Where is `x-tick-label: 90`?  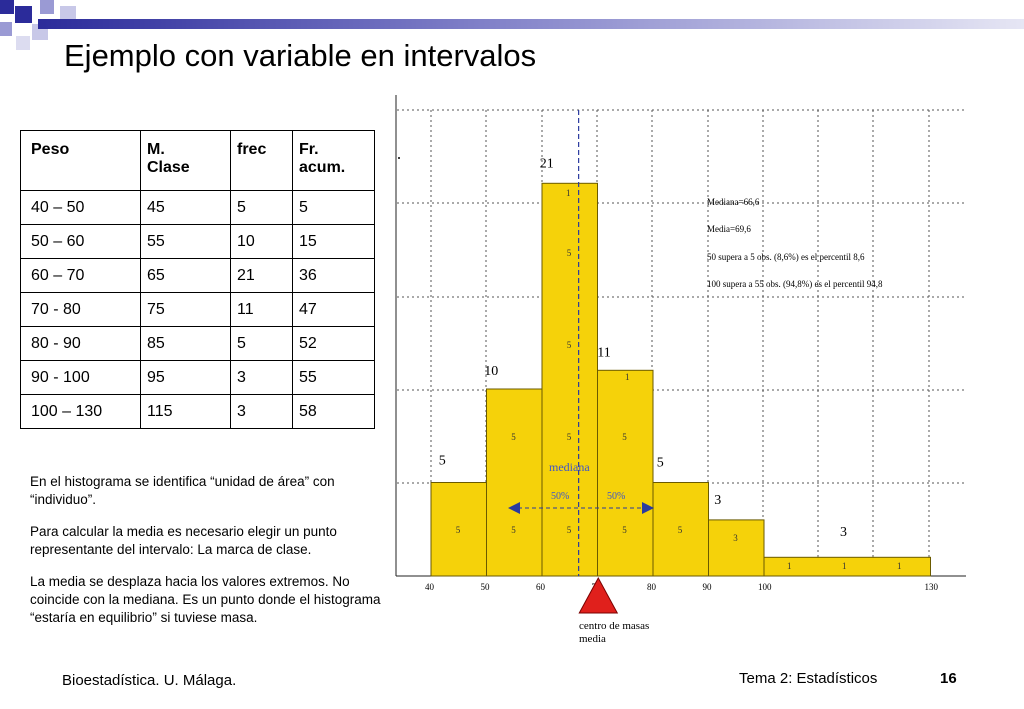
x-tick-label: 90 is located at coordinates (708, 587).